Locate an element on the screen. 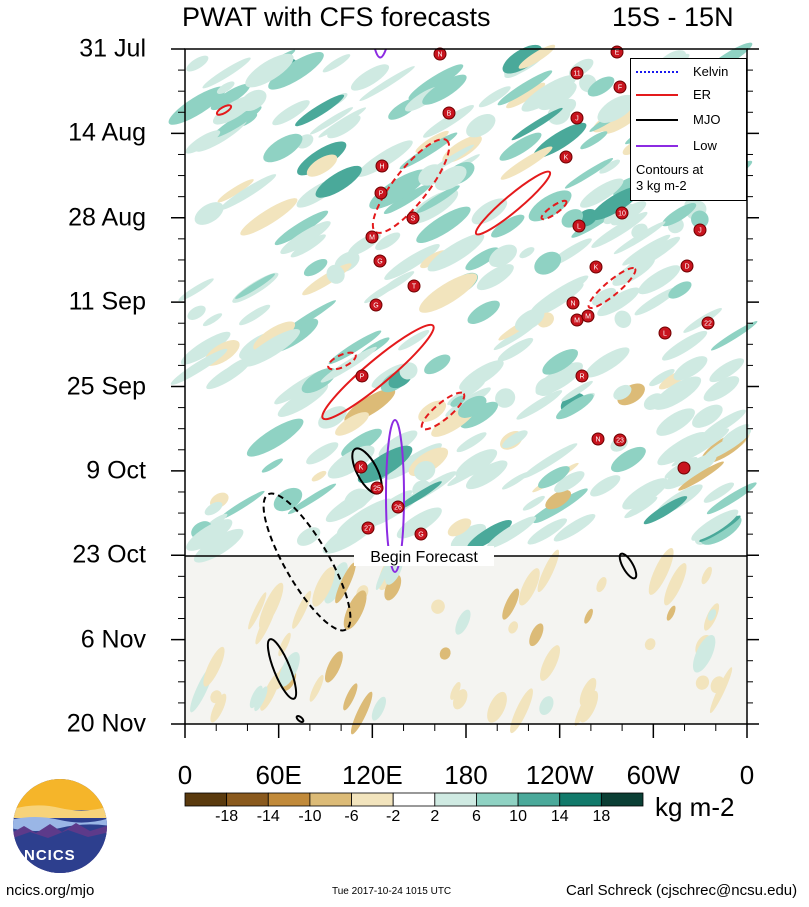  y-tick-label: 31 Jul is located at coordinates (112, 48).